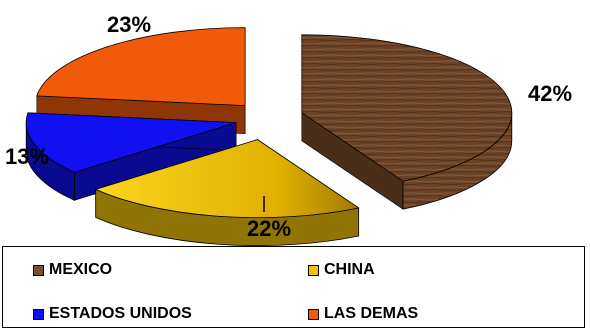  I want to click on label-mexico: 42%, so click(550, 93).